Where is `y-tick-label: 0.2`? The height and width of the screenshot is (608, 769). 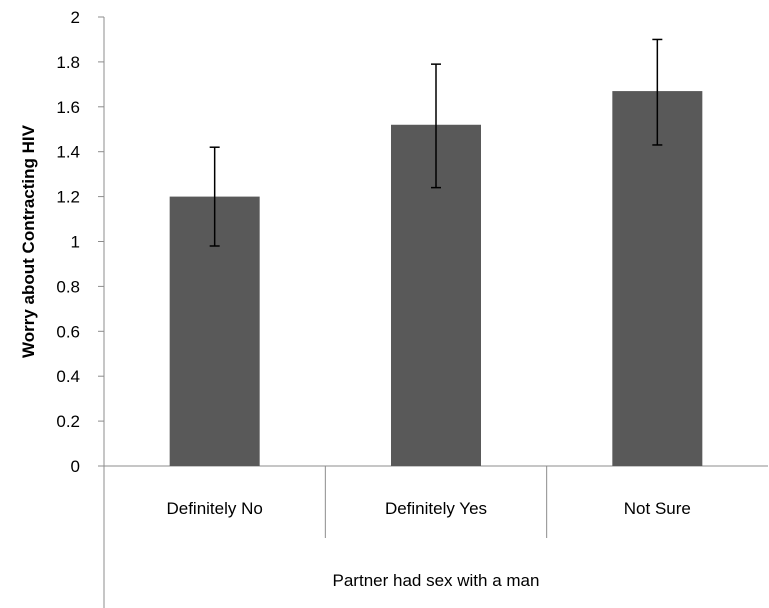 y-tick-label: 0.2 is located at coordinates (68, 421).